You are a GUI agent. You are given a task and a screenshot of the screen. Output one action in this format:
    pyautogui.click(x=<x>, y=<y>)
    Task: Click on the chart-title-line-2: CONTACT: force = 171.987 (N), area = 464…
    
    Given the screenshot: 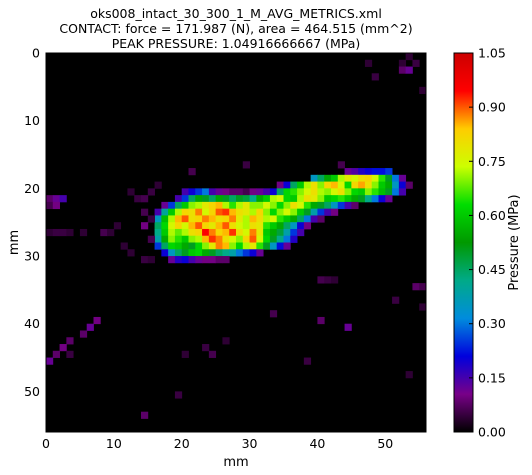 What is the action you would take?
    pyautogui.click(x=236, y=28)
    